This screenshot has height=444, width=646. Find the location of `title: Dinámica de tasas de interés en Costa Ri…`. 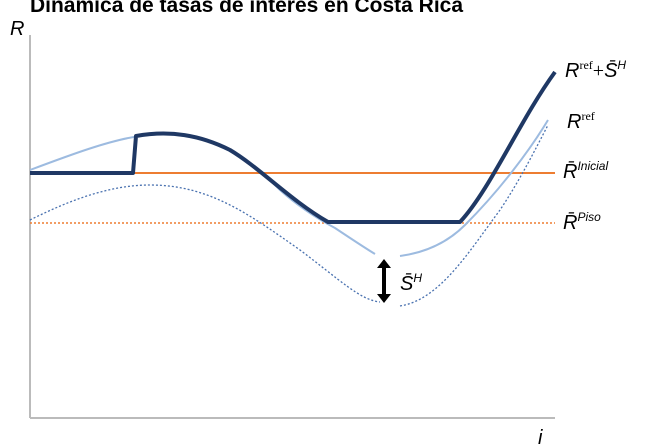

title: Dinámica de tasas de interés en Costa Ri… is located at coordinates (246, 8).